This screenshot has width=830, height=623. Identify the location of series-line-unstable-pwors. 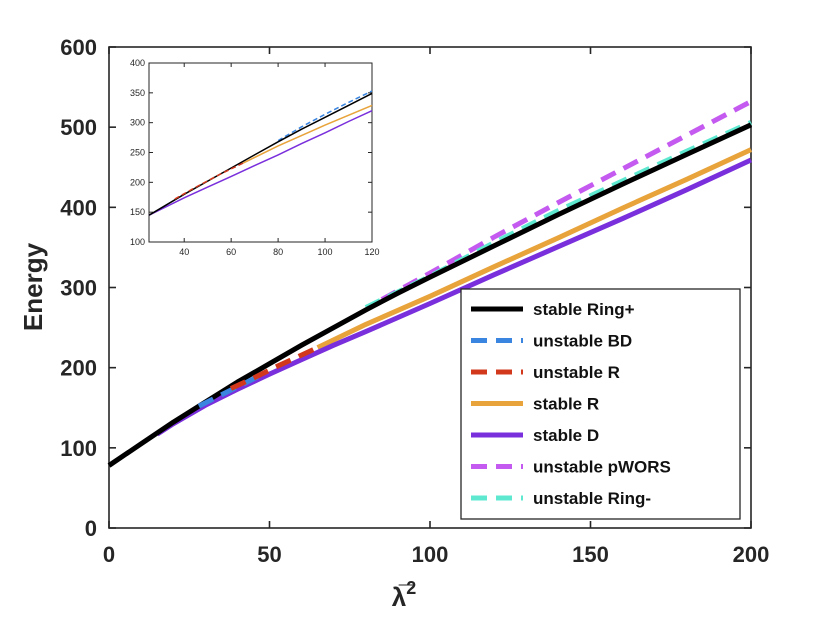
(566, 200).